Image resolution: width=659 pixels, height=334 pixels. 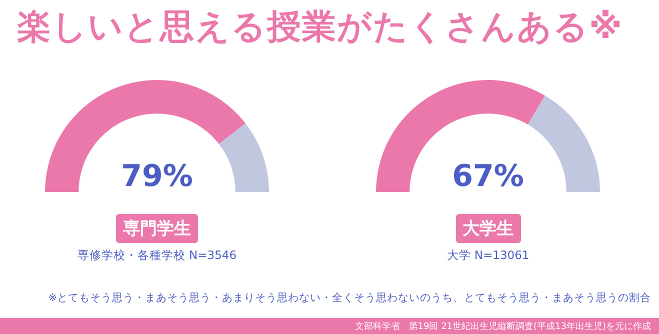 What do you see at coordinates (157, 176) in the screenshot?
I see `data-label: 79%` at bounding box center [157, 176].